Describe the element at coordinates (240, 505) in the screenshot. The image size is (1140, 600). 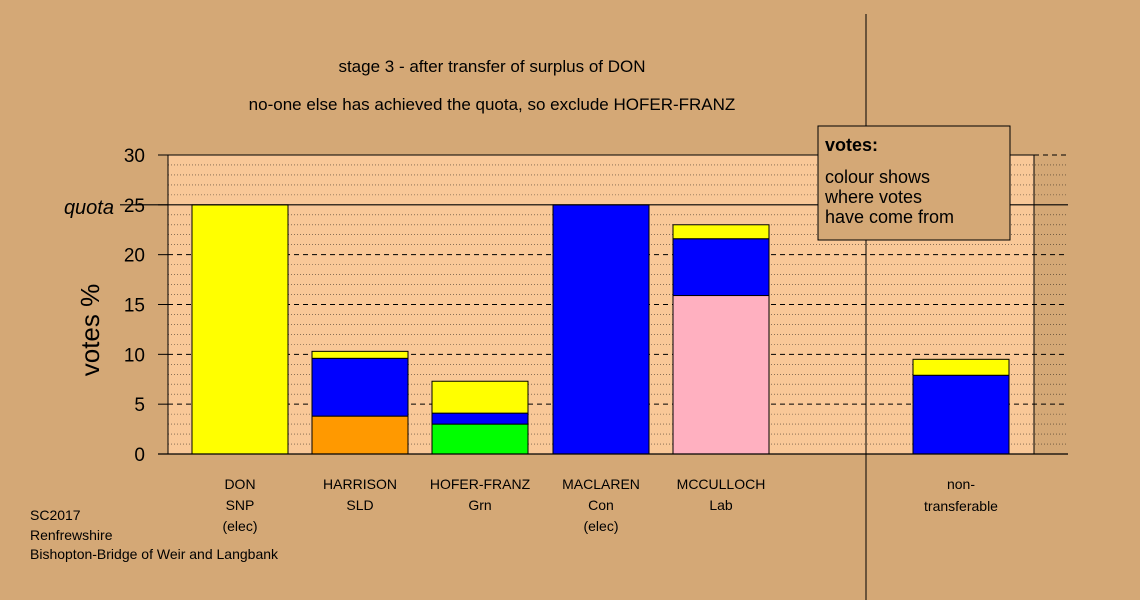
I see `x-category-label: SNP` at that location.